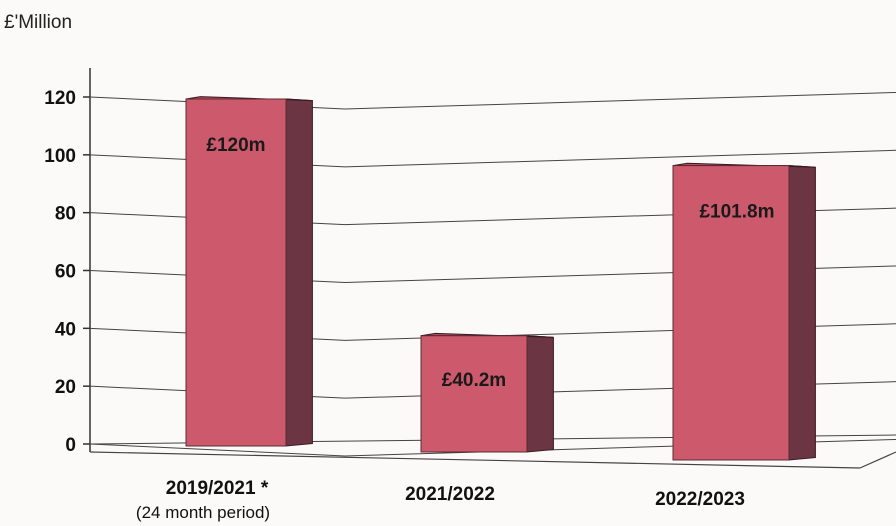 This screenshot has height=526, width=896. Describe the element at coordinates (60, 98) in the screenshot. I see `y-tick-label-120: 120` at that location.